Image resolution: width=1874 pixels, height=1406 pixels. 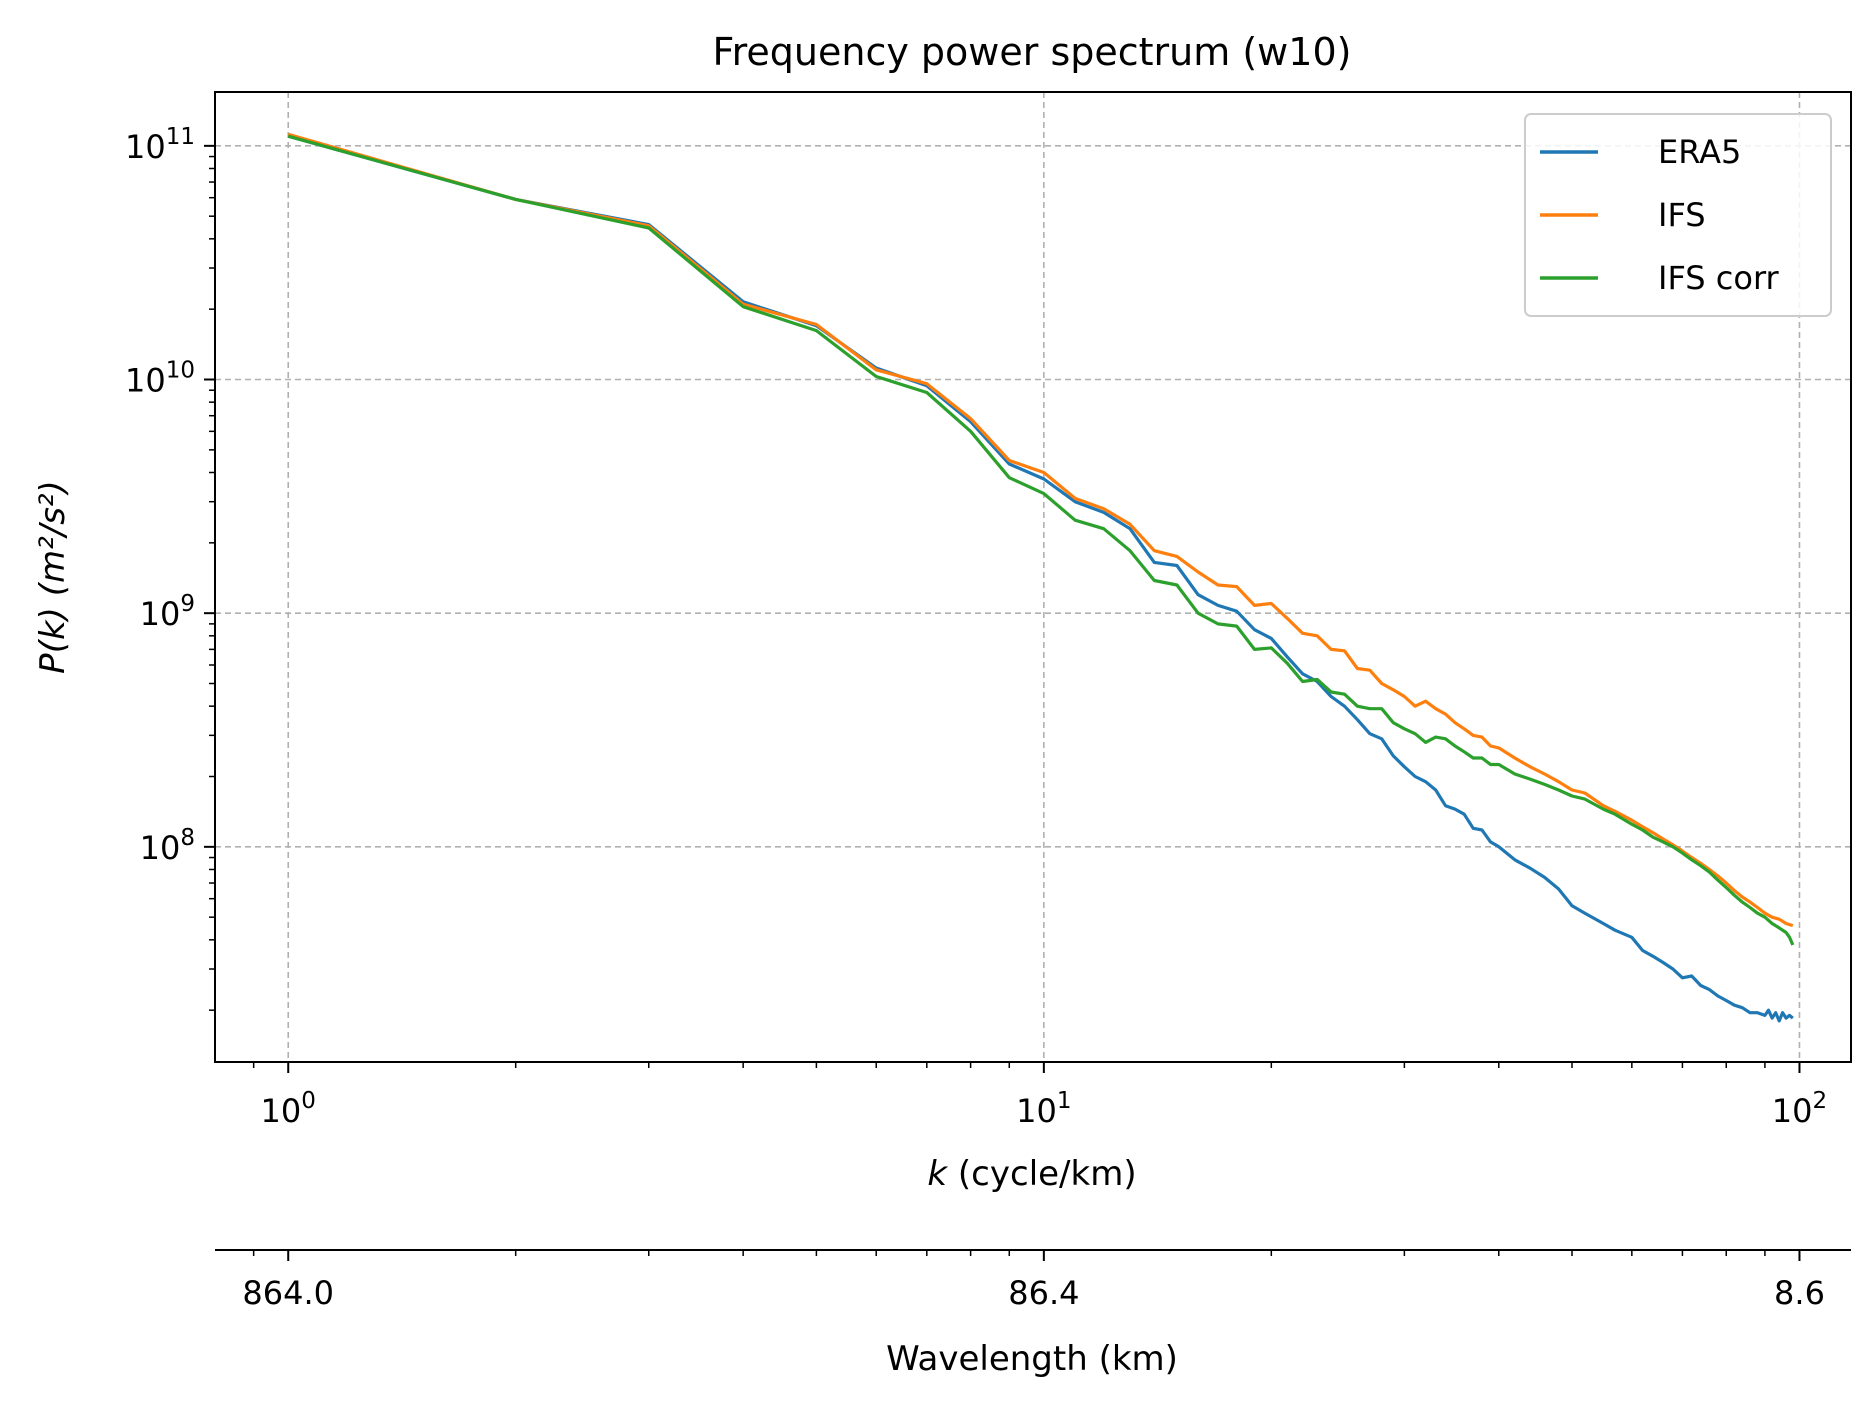 I want to click on y-axis-label-spacer, so click(x=53, y=601).